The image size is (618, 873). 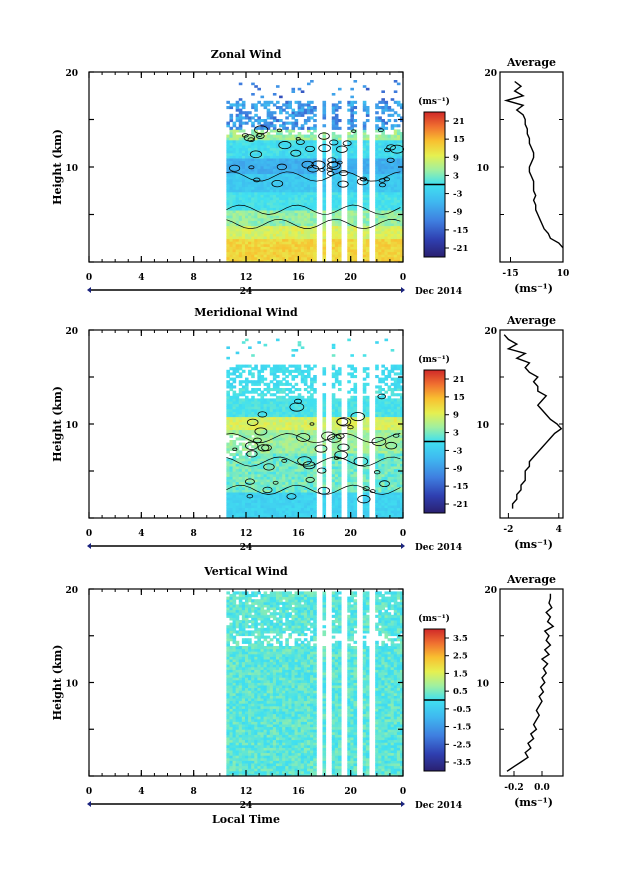 What do you see at coordinates (510, 274) in the screenshot?
I see `profile-x-tick: -15` at bounding box center [510, 274].